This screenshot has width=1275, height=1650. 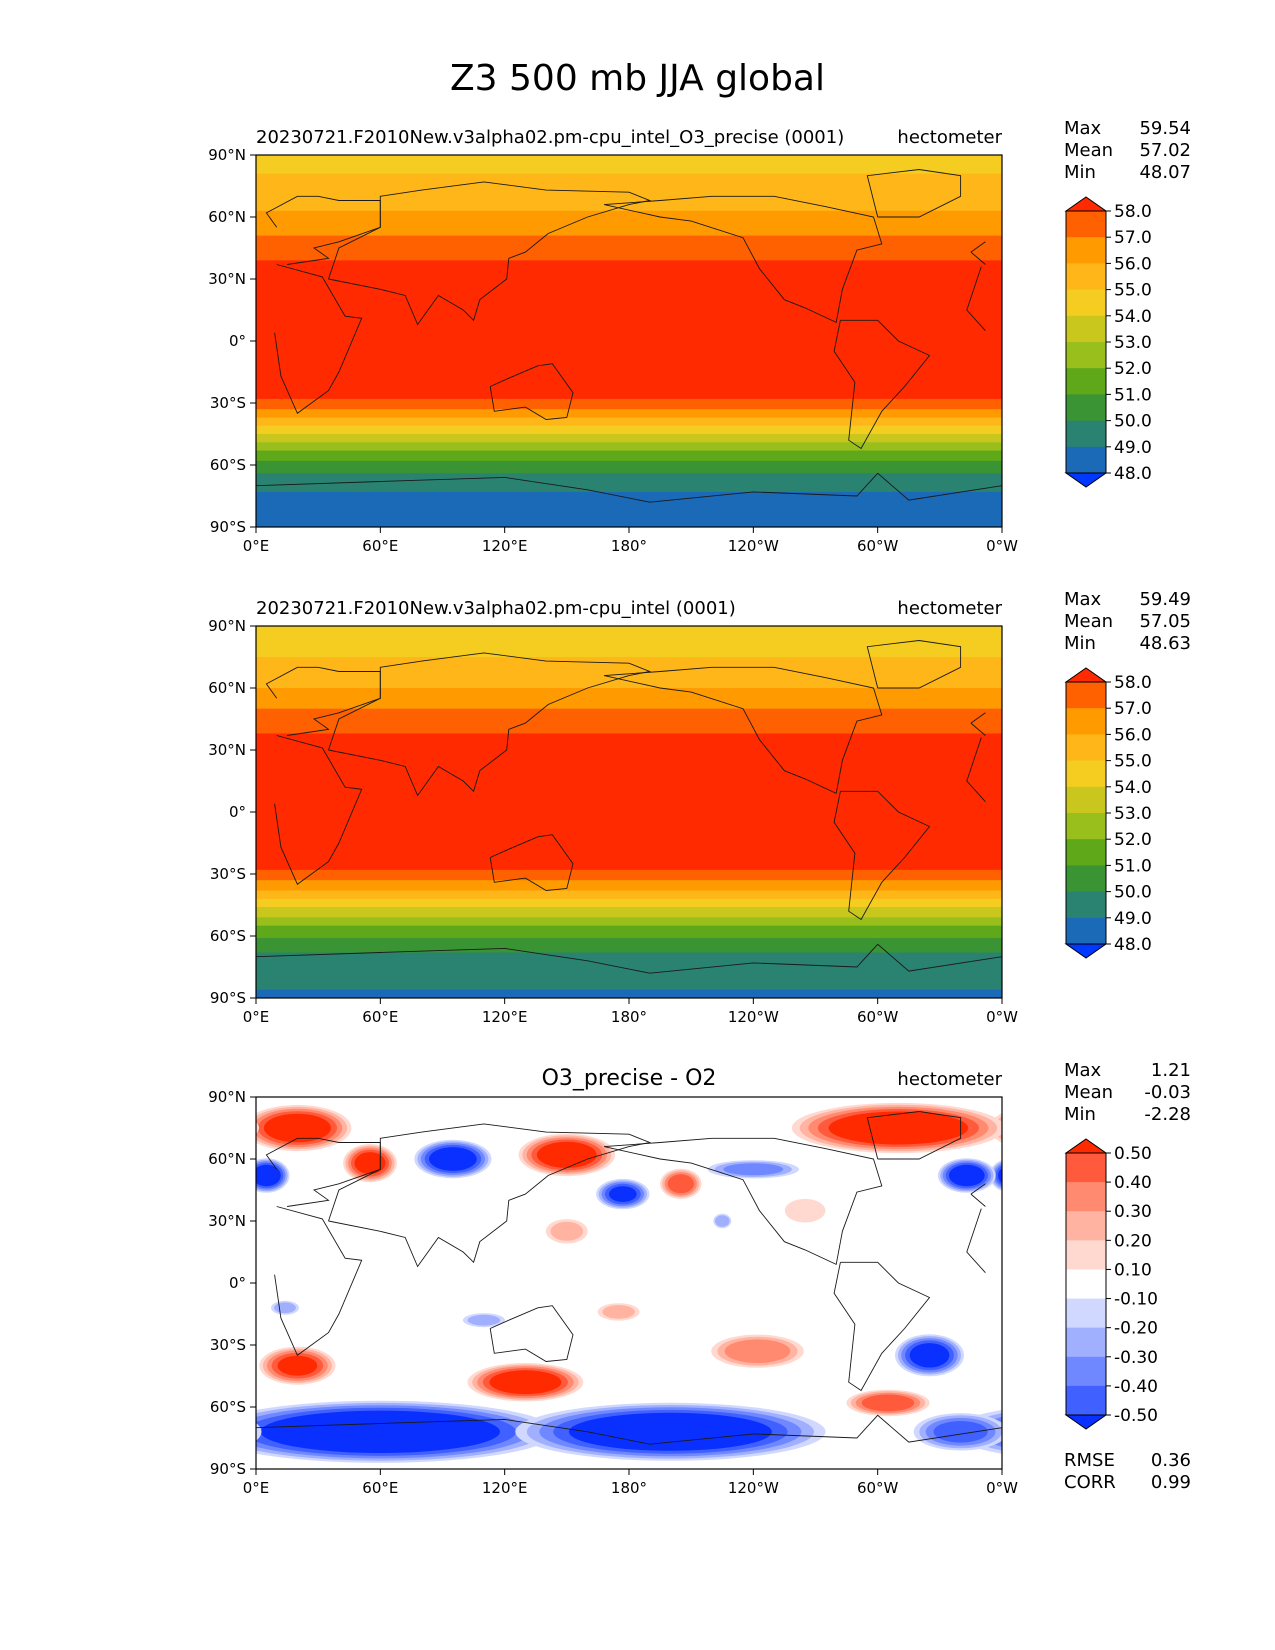 I want to click on footer-stat-value: 0.99, so click(x=1171, y=1482).